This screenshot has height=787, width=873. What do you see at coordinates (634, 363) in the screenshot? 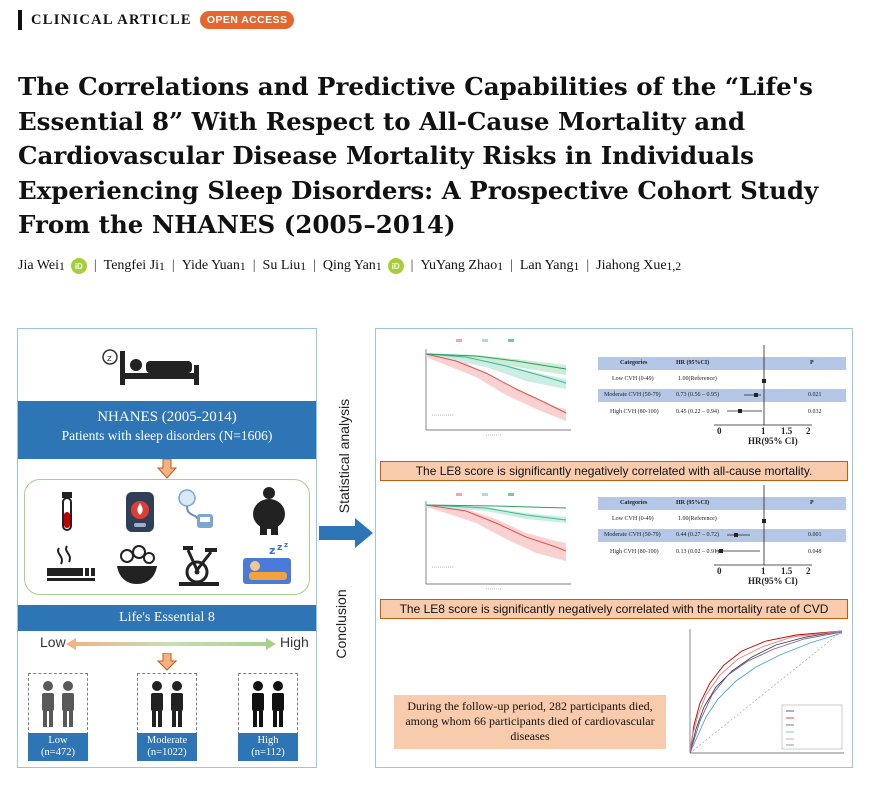
I see `forest-col-categories: Categories` at bounding box center [634, 363].